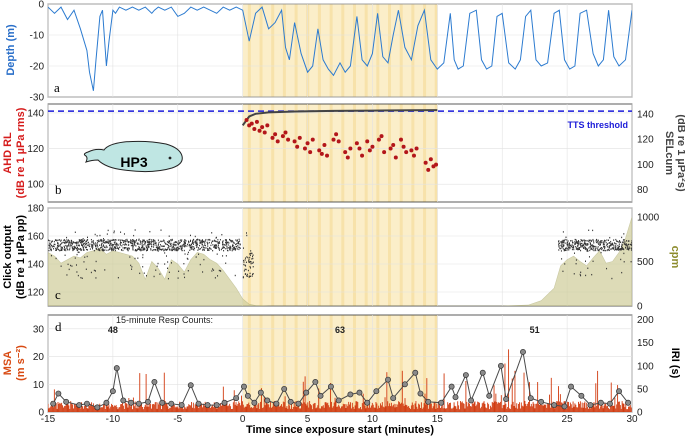  Describe the element at coordinates (645, 343) in the screenshot. I see `y-right-tick-label: 150` at that location.